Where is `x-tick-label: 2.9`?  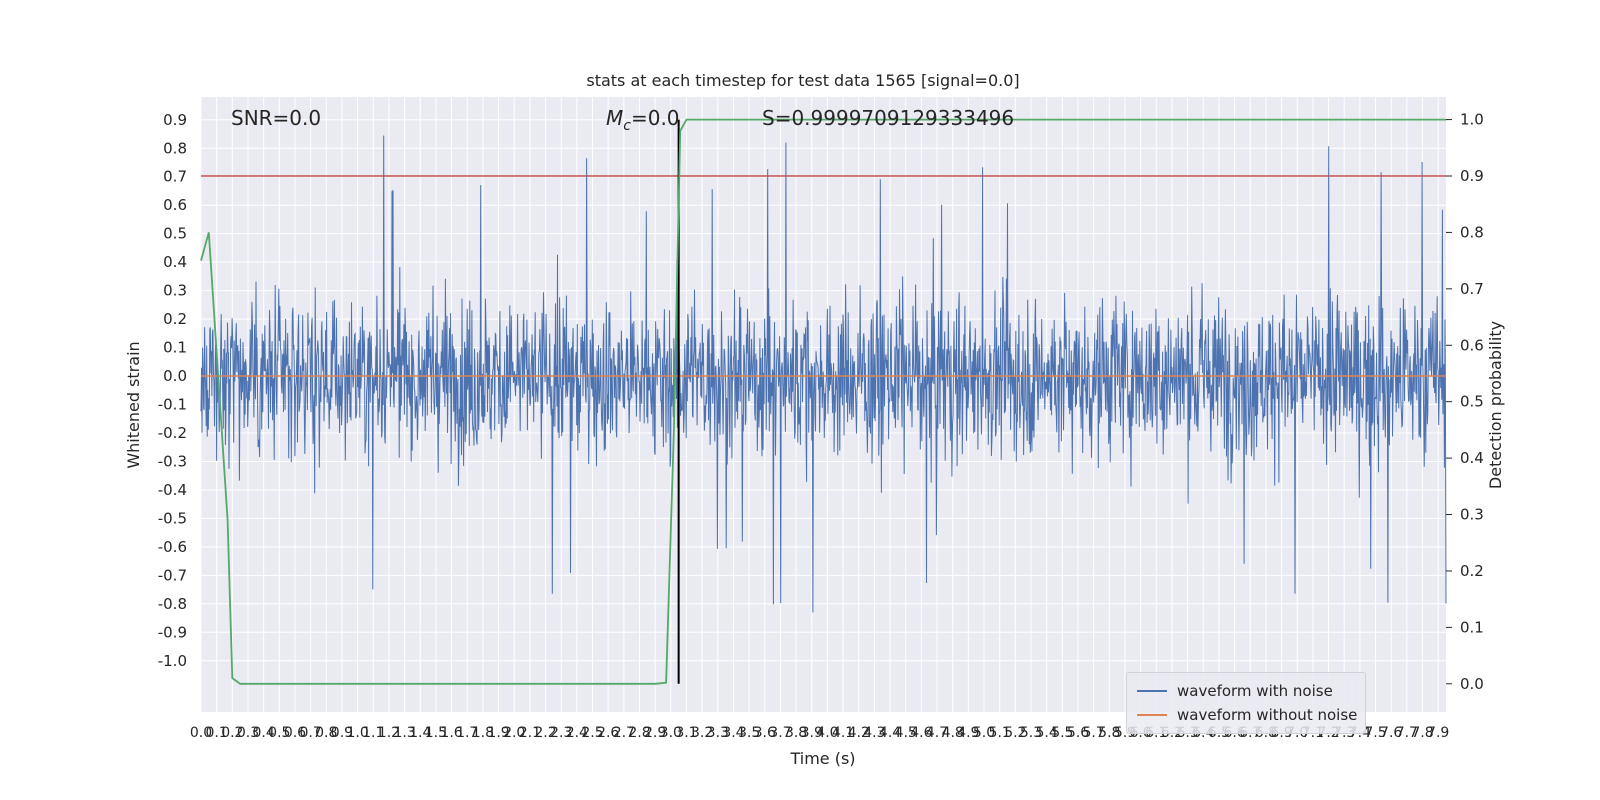 x-tick-label: 2.9 is located at coordinates (655, 733).